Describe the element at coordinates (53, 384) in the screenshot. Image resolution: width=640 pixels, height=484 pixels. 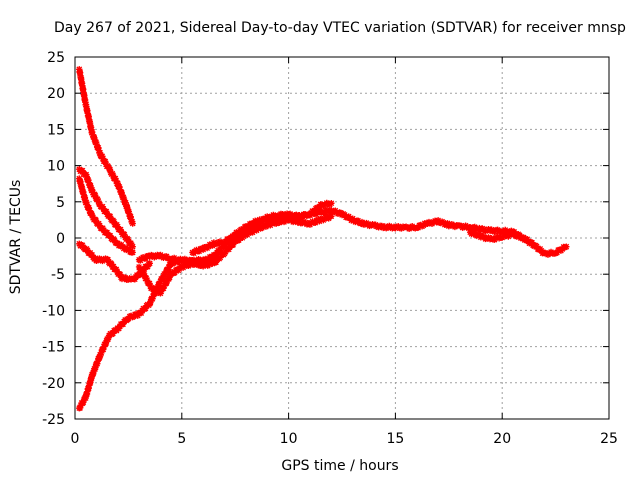
I see `y-tick-label: -20` at that location.